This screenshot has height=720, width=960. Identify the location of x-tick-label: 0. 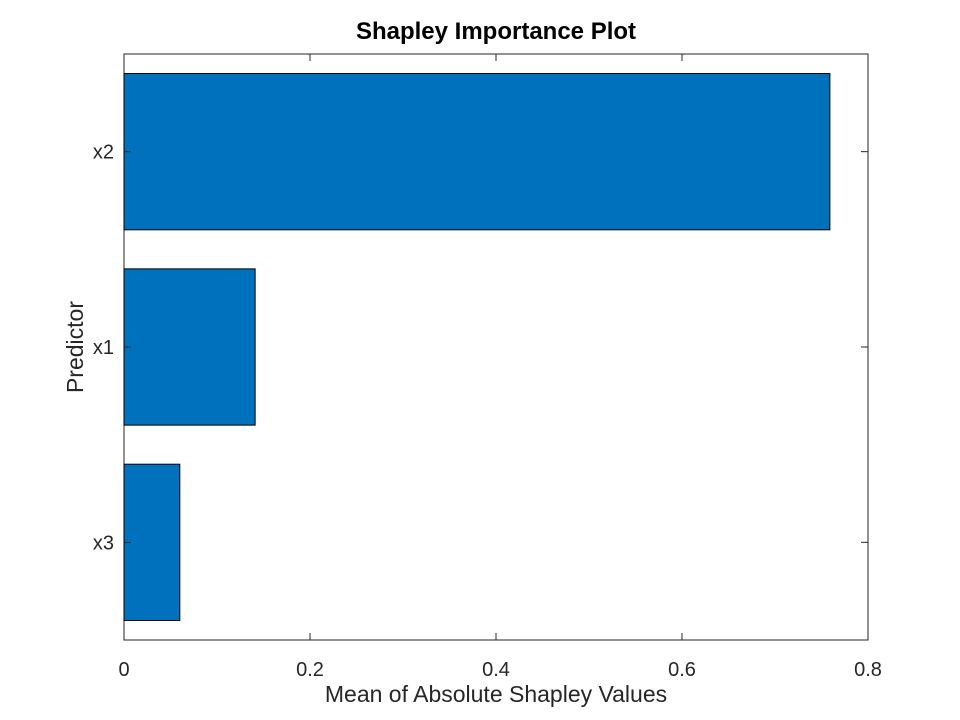
(123, 670).